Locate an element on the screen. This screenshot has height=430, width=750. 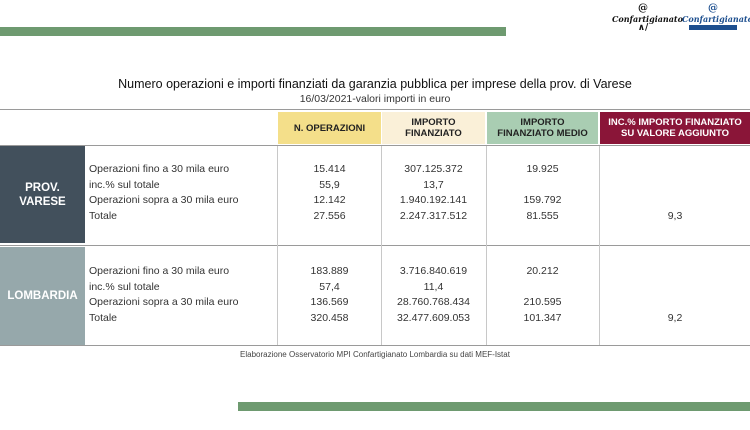
logo-sub-band is located at coordinates (713, 27).